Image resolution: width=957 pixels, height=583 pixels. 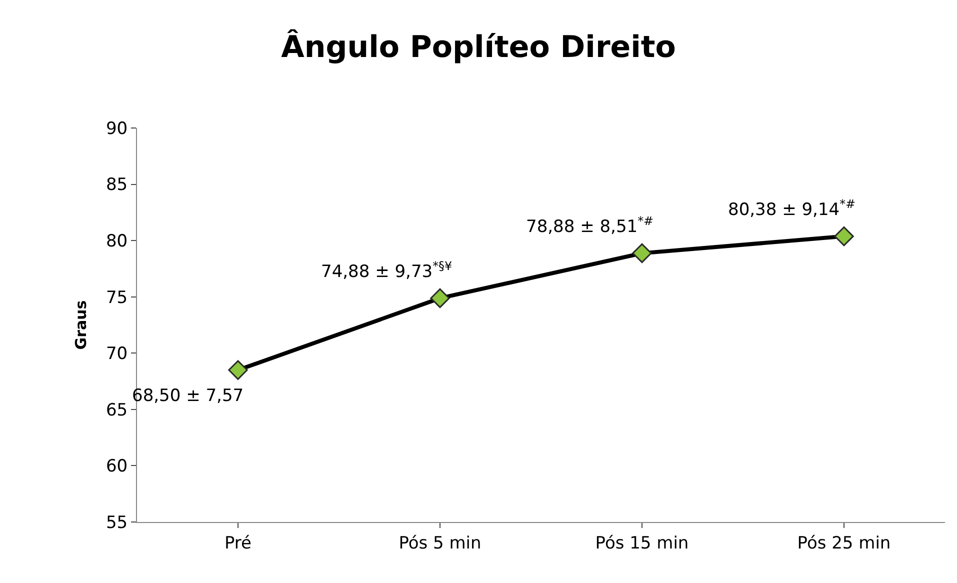 What do you see at coordinates (117, 242) in the screenshot?
I see `y-tick-label: 80` at bounding box center [117, 242].